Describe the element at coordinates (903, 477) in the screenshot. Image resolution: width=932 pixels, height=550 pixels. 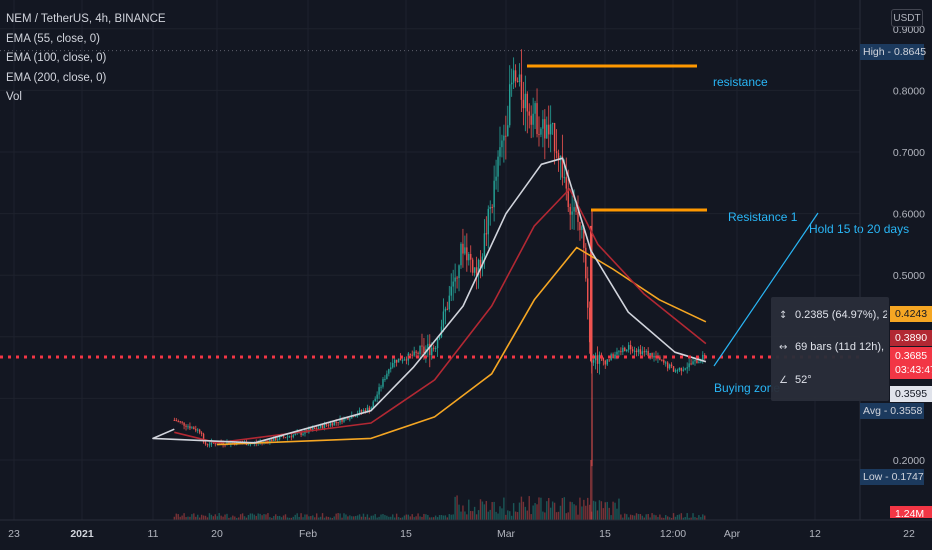
I see `low-badge-value: - 0.1747` at that location.